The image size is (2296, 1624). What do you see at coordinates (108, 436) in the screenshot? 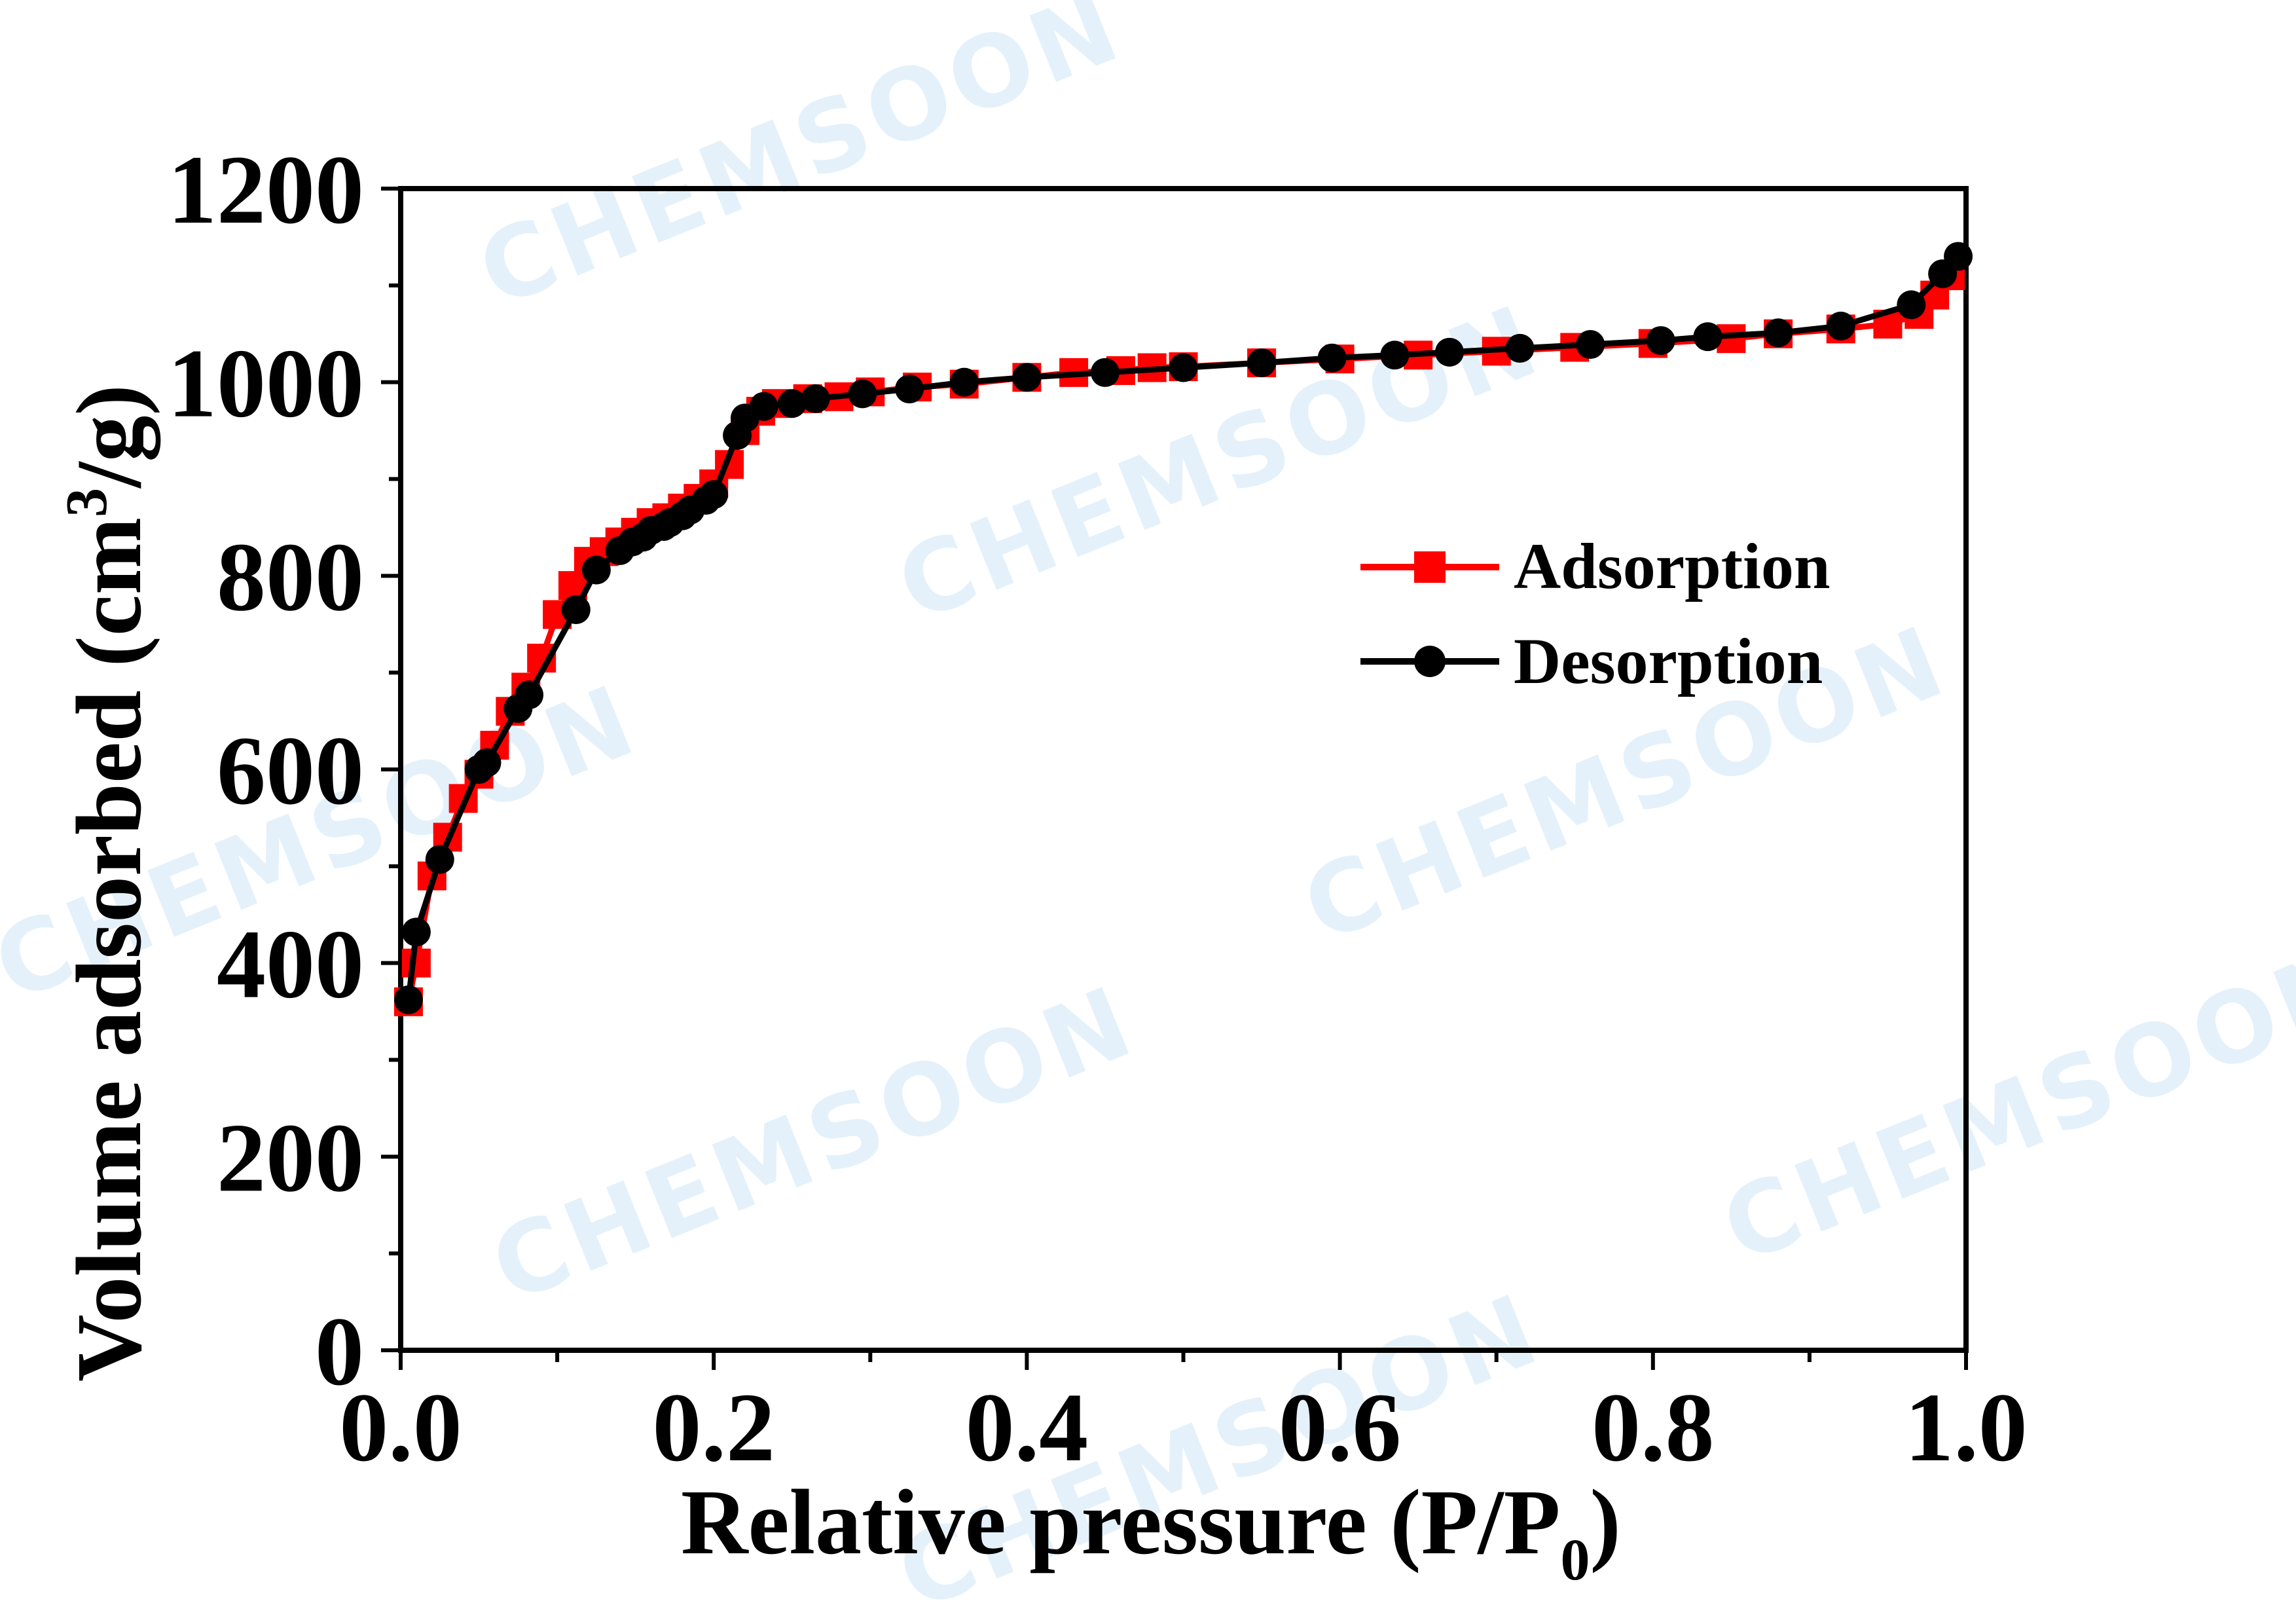
I see `y-axis-title-suffix: /g)` at bounding box center [108, 436].